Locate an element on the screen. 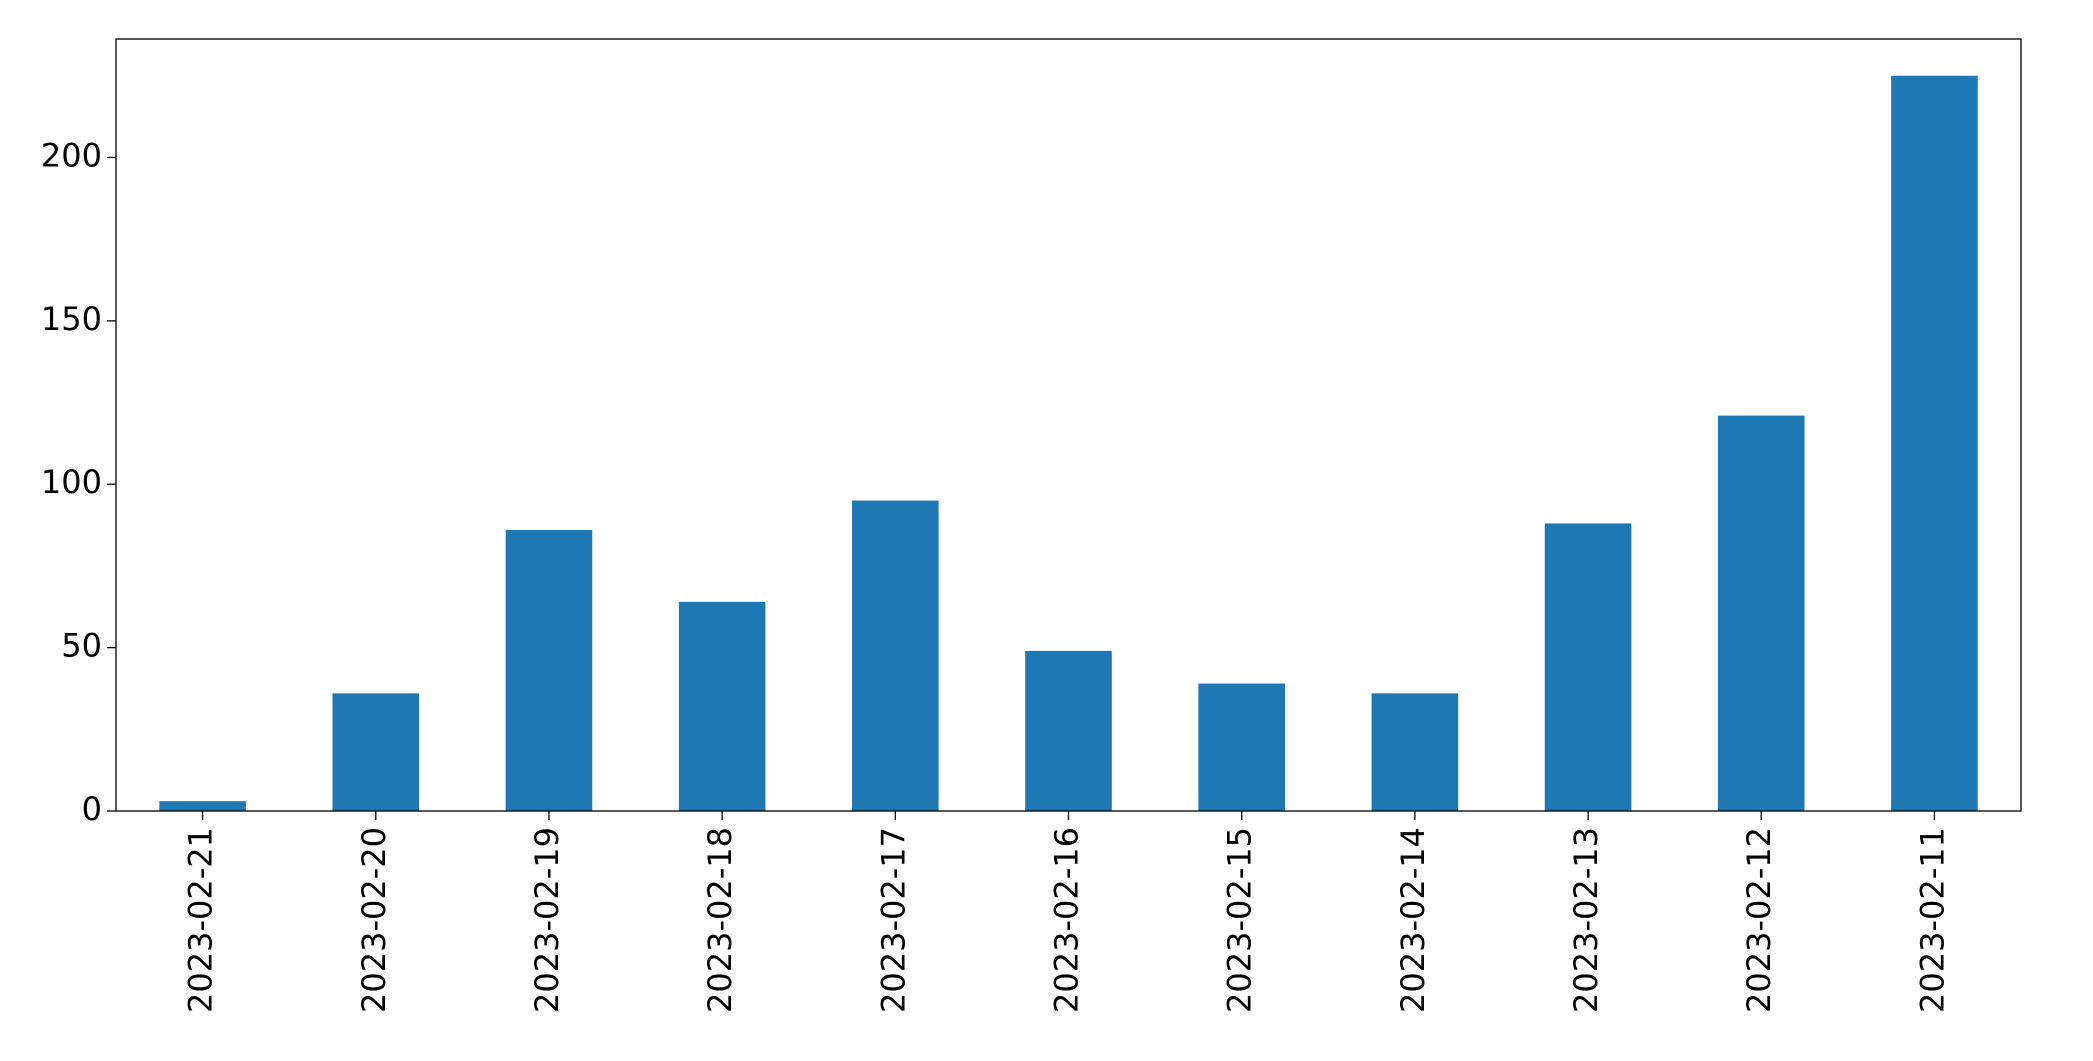 The height and width of the screenshot is (1061, 2093). y-tick-label: 50 is located at coordinates (81, 646).